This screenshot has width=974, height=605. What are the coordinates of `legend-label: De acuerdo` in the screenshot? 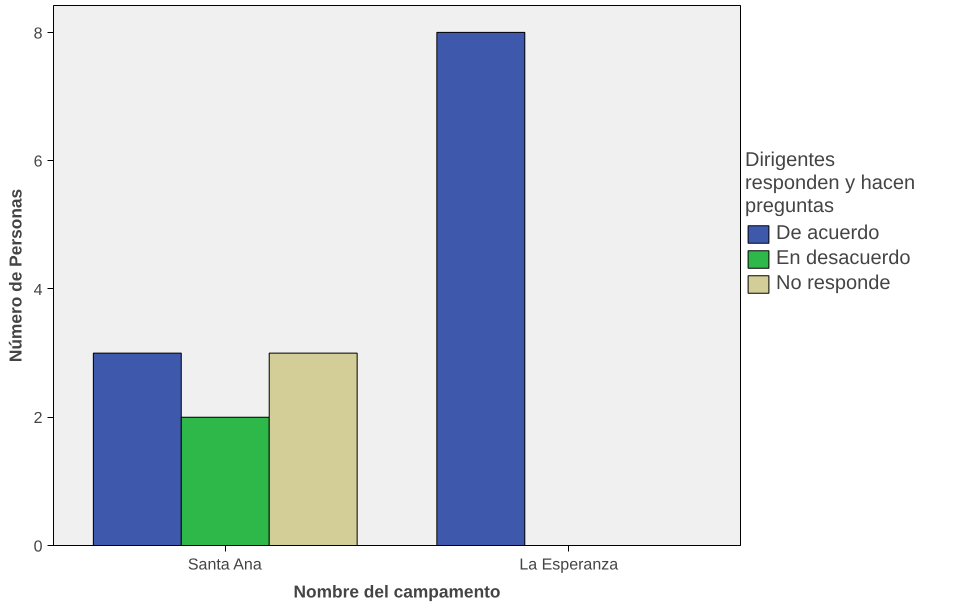 It's located at (828, 233).